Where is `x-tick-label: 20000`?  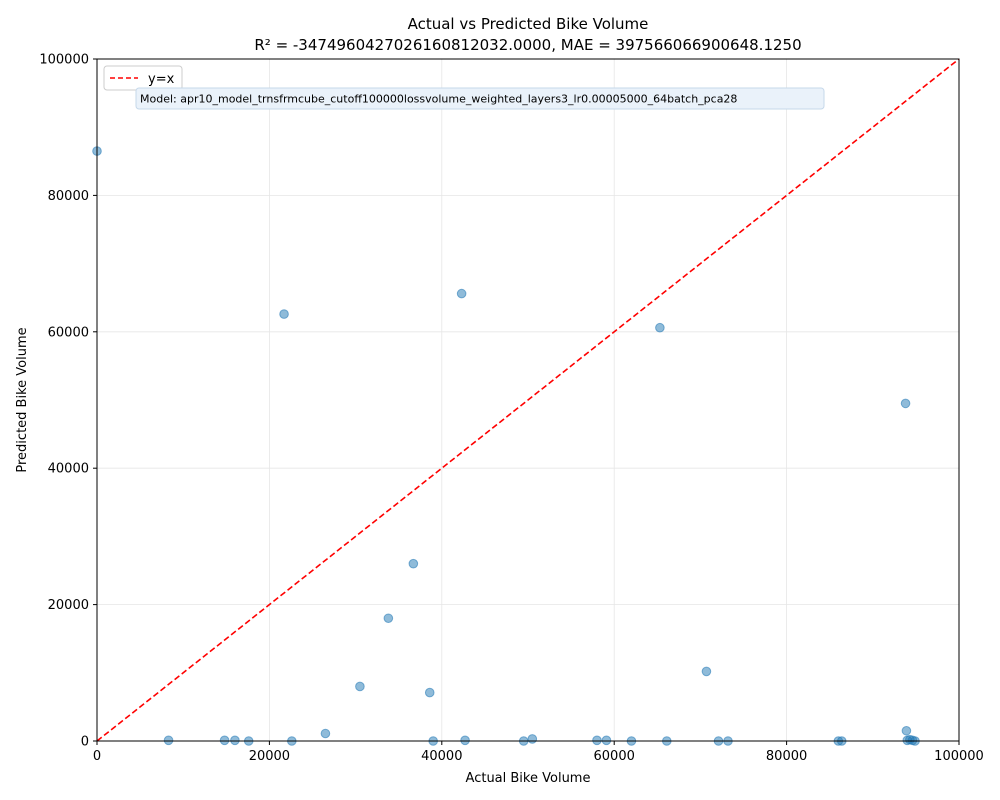
x-tick-label: 20000 is located at coordinates (269, 756).